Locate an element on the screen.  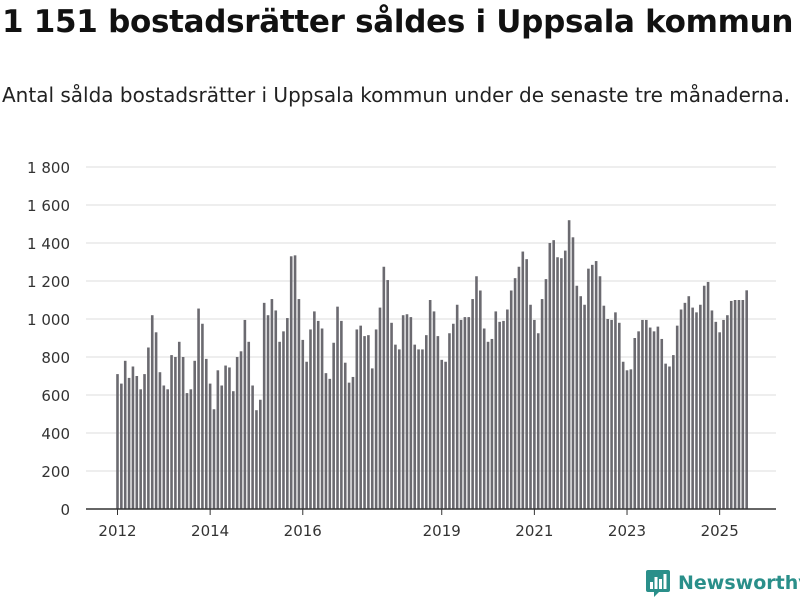
y-tick-label: 1 000 is located at coordinates (48, 320).